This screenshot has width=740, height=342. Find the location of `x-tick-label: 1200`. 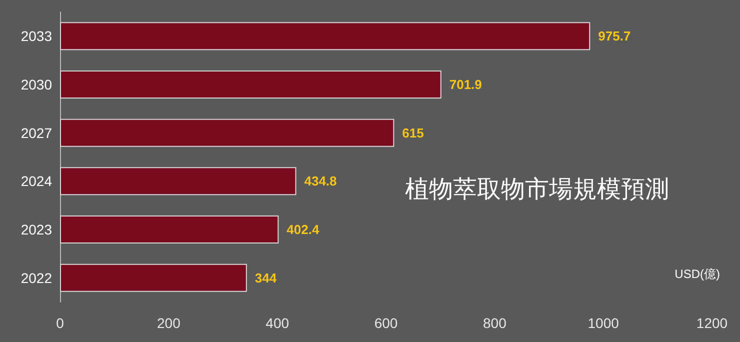

x-tick-label: 1200 is located at coordinates (712, 323).